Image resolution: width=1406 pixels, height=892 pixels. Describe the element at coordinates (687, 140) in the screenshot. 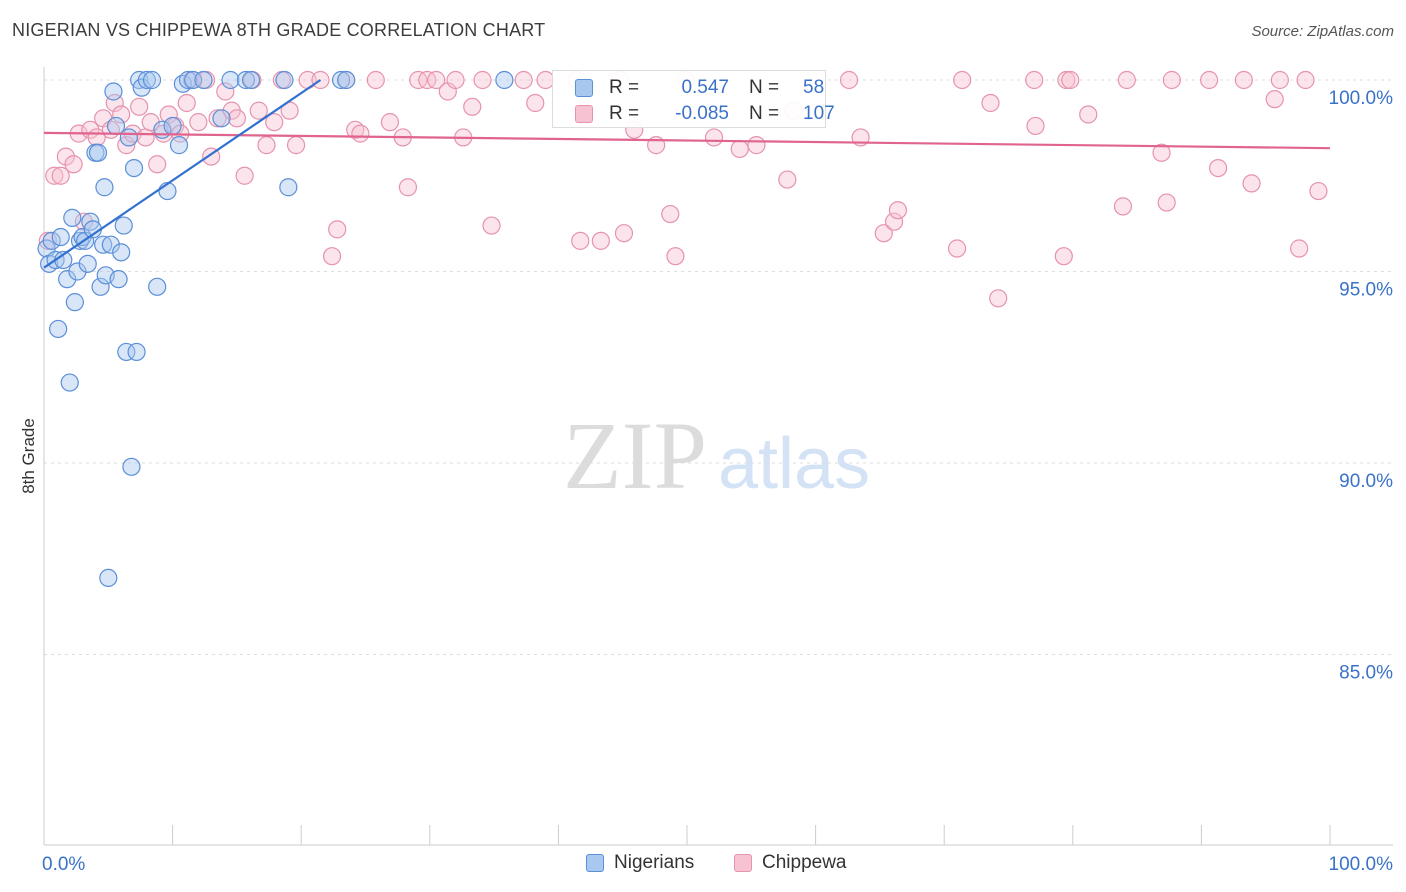

I see `chippewa-trend-line` at that location.